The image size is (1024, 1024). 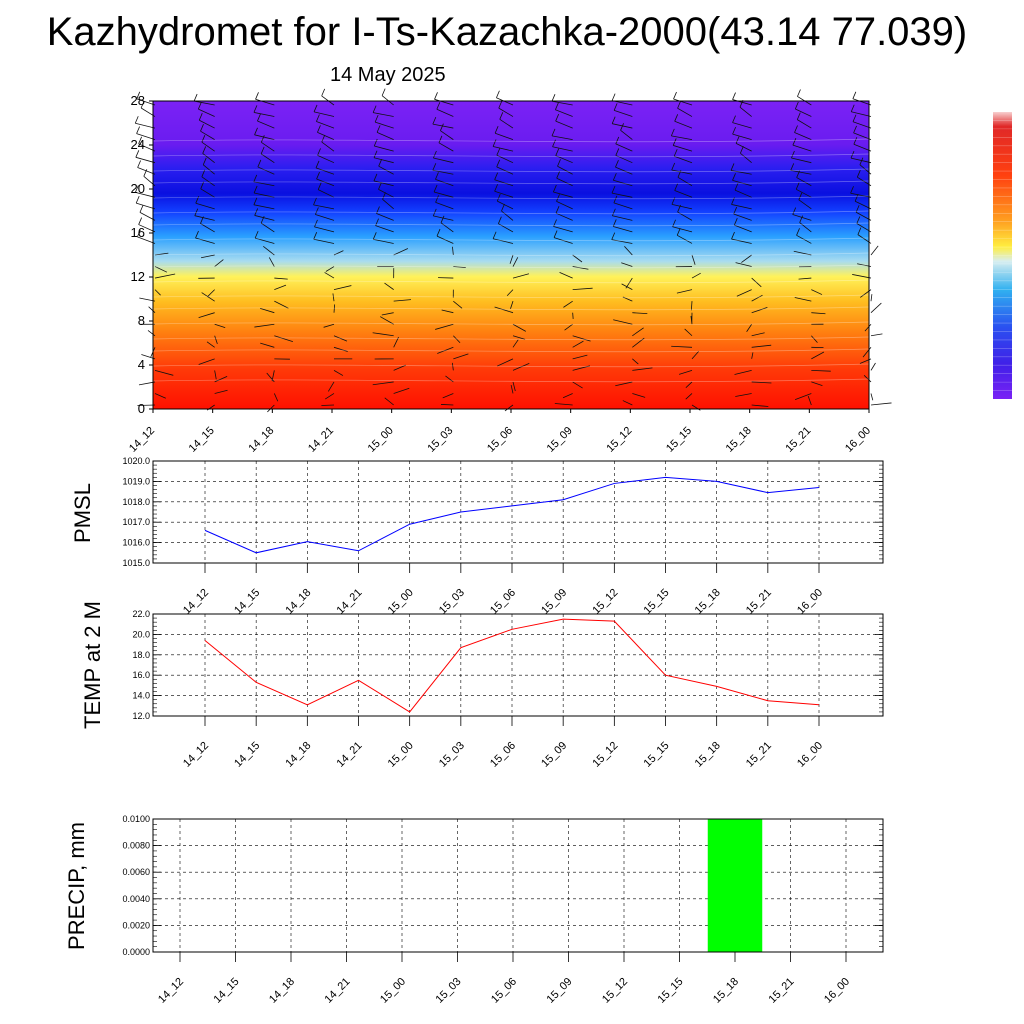 I want to click on heatmap-y-tick-label: 16, so click(x=138, y=232).